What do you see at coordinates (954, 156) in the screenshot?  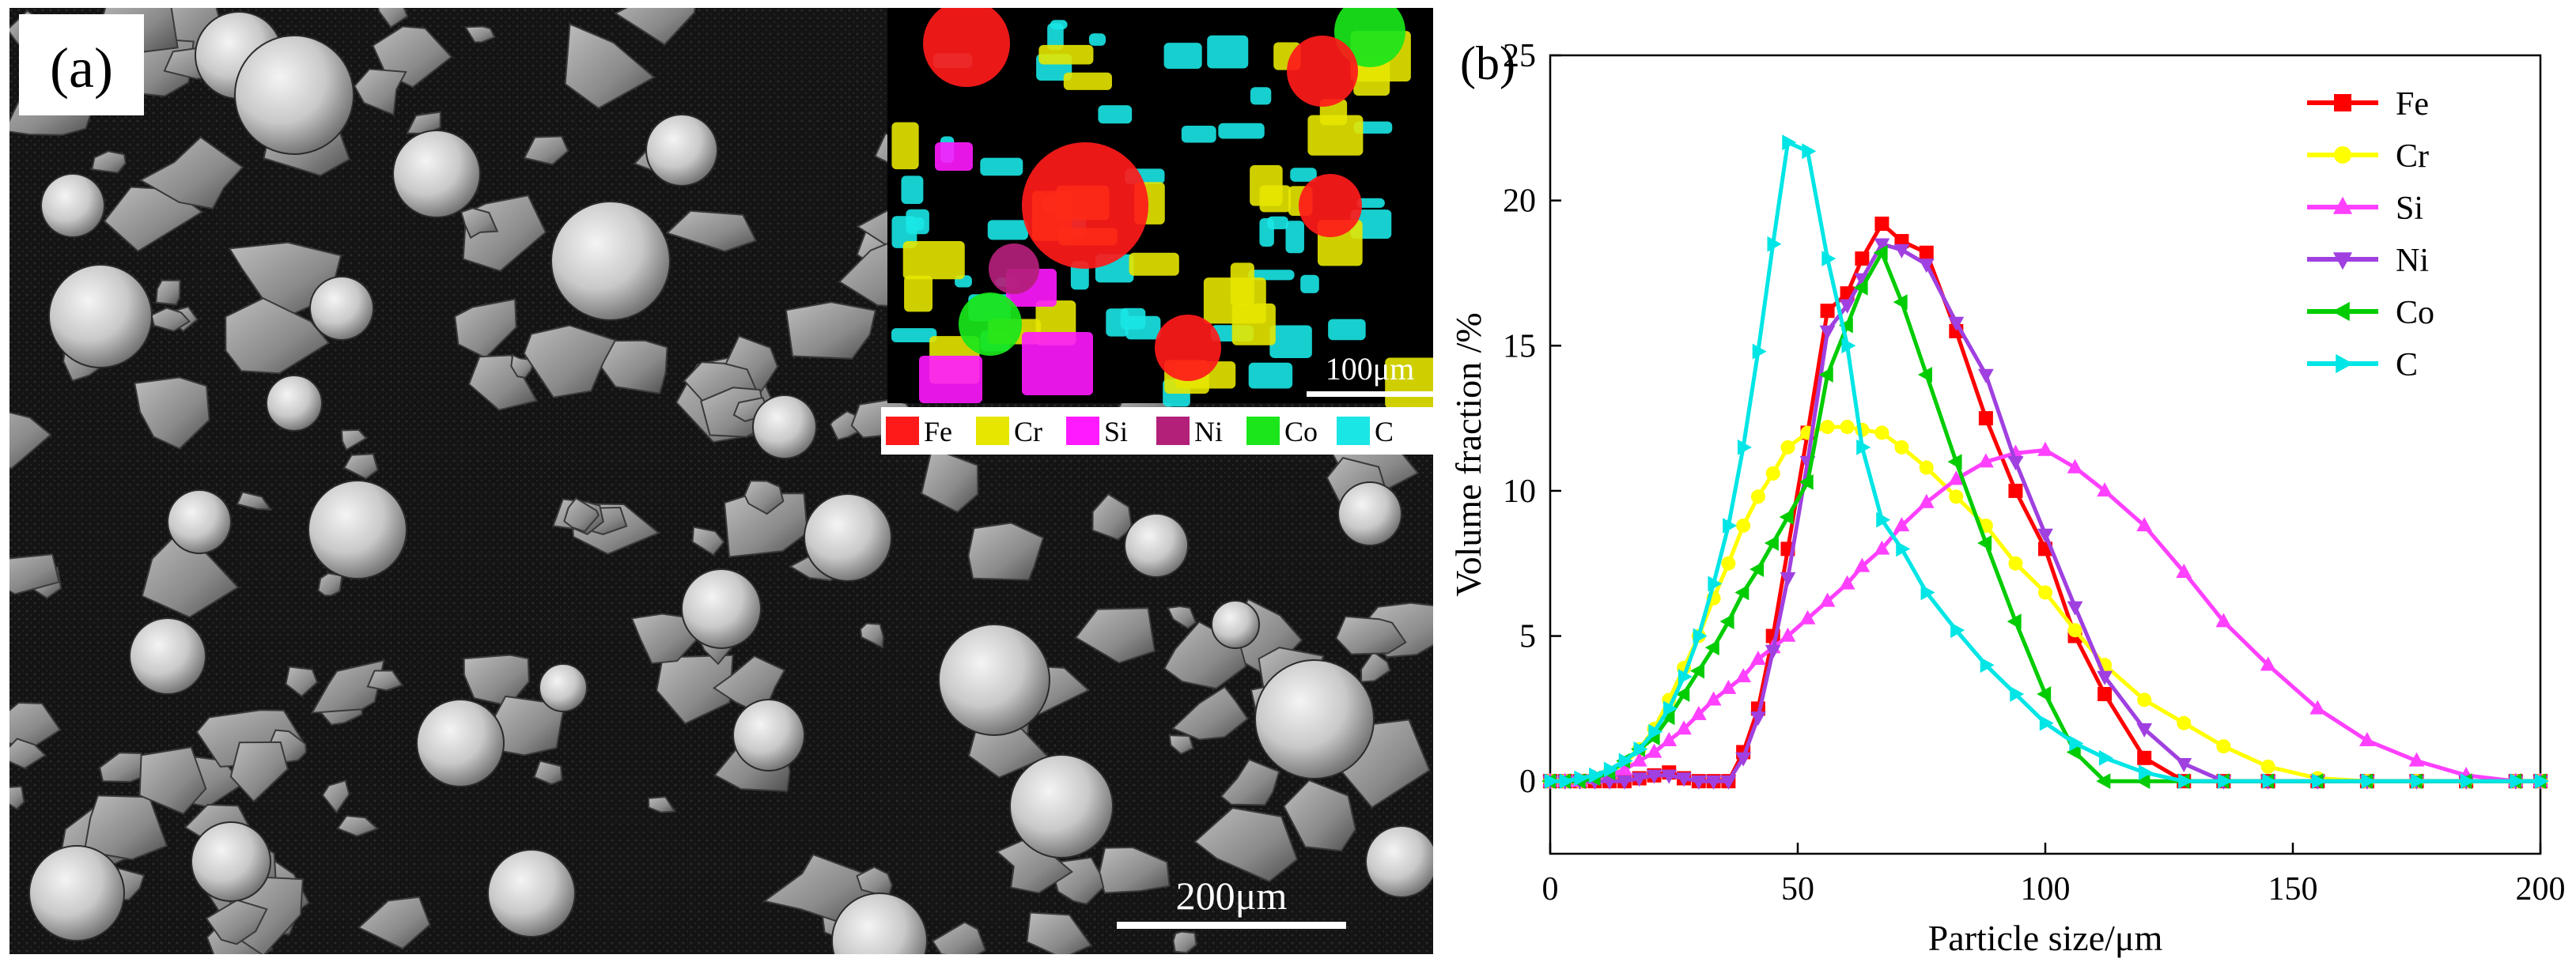 I see `eds-silicon-phase` at bounding box center [954, 156].